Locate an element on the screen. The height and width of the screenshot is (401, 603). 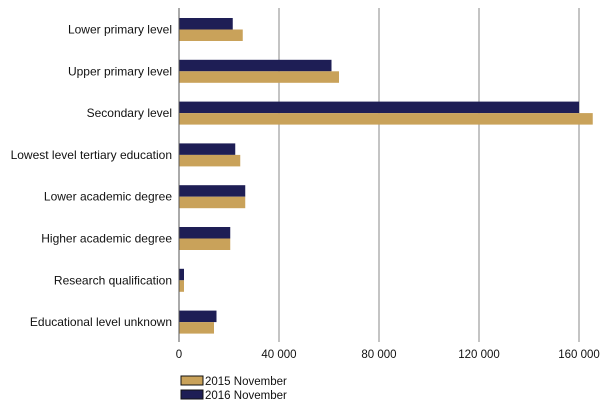
bar-upper-primary-level-2015-november is located at coordinates (259, 77).